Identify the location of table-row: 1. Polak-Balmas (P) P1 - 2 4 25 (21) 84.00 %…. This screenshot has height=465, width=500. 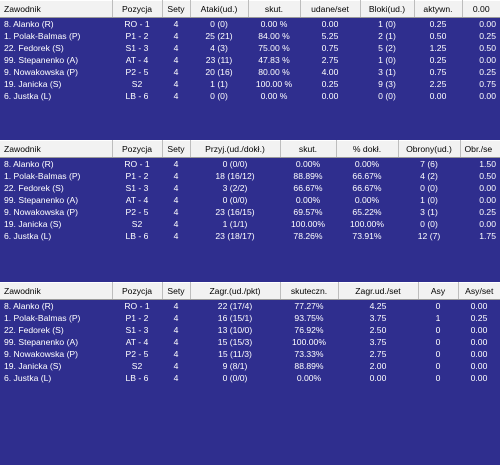
(250, 36).